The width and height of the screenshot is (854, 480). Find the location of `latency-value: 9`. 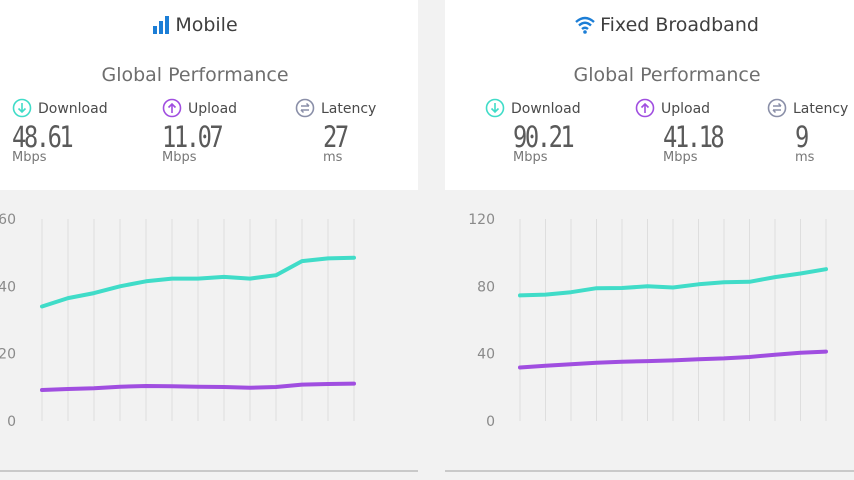

latency-value: 9 is located at coordinates (802, 137).